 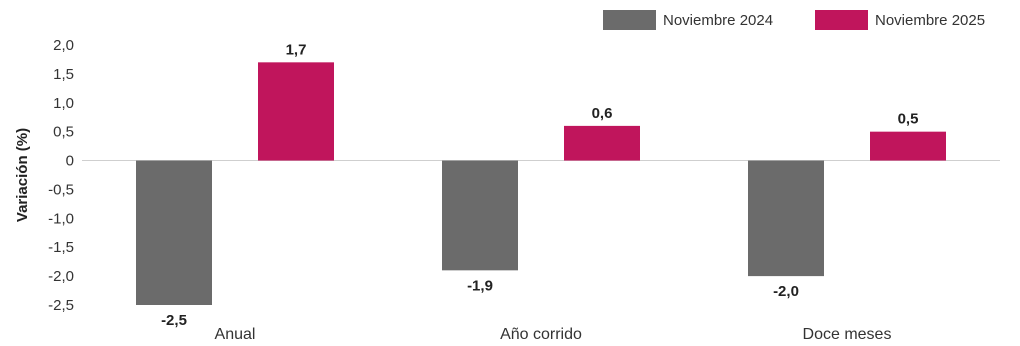 I want to click on category-label: Año corrido, so click(x=541, y=334).